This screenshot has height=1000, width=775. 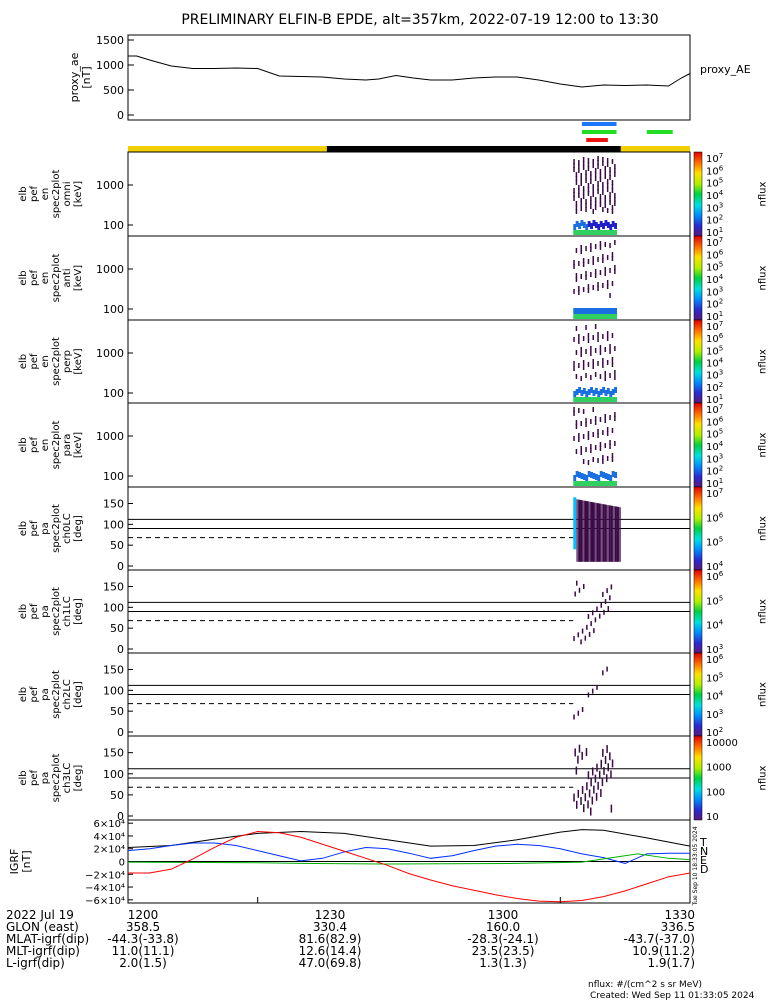 I want to click on ae-ytick-label: 1000, so click(x=110, y=65).